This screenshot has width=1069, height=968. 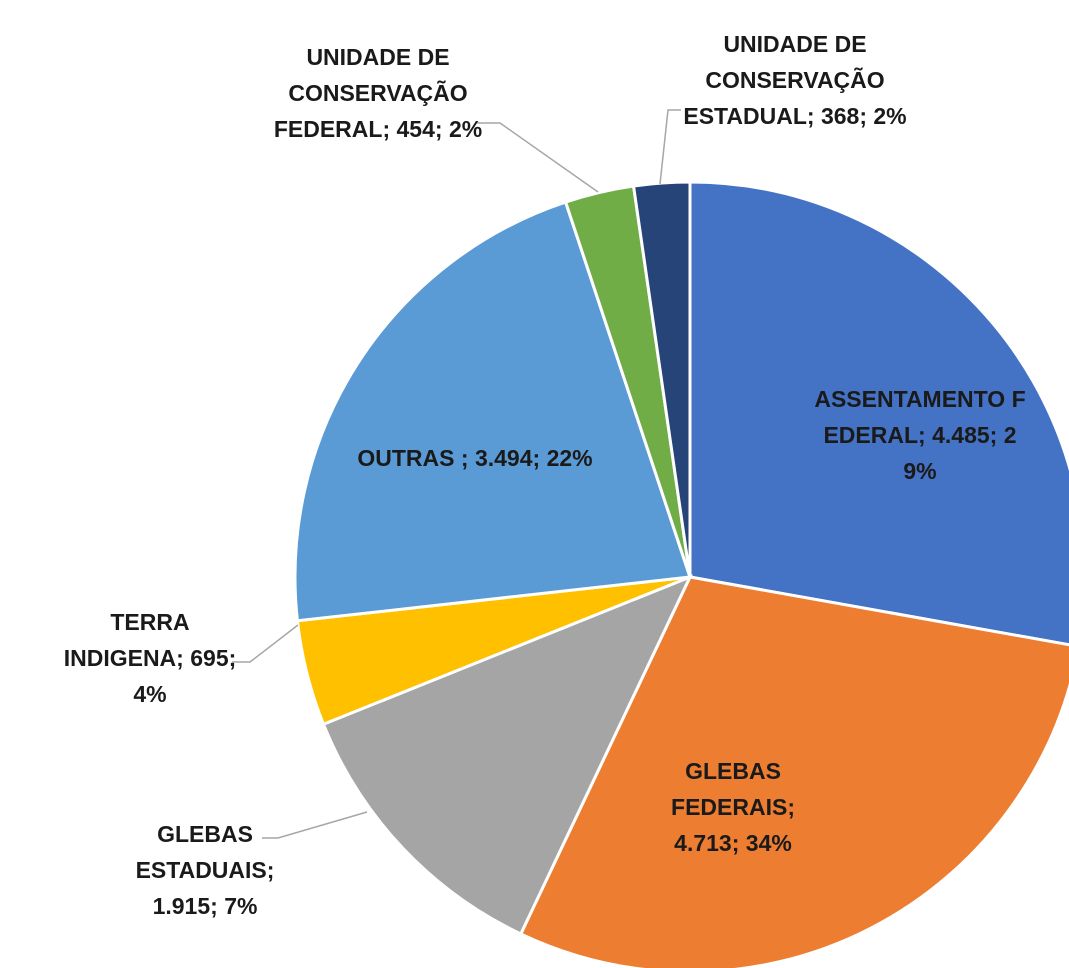 I want to click on label-part: GLEBAS FEDERAIS, so click(x=729, y=789).